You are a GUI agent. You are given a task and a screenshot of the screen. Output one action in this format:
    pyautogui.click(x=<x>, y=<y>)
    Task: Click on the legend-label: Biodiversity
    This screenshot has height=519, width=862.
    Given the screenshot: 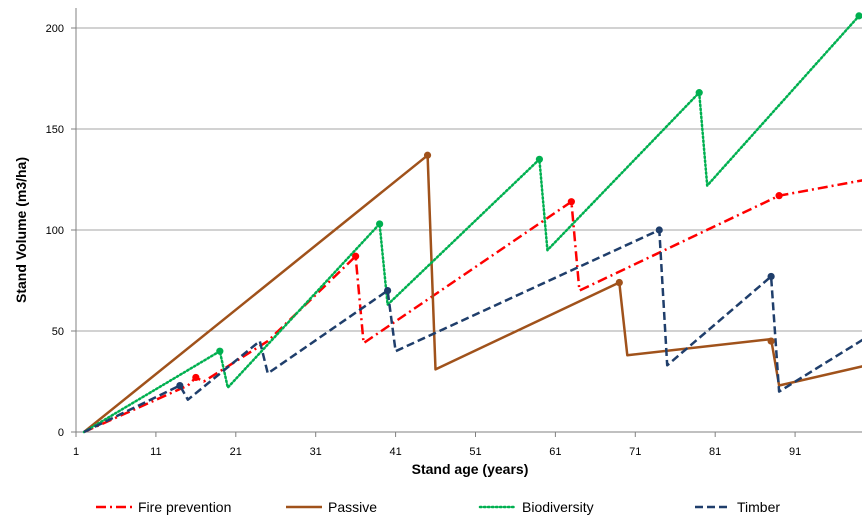 What is the action you would take?
    pyautogui.click(x=558, y=507)
    